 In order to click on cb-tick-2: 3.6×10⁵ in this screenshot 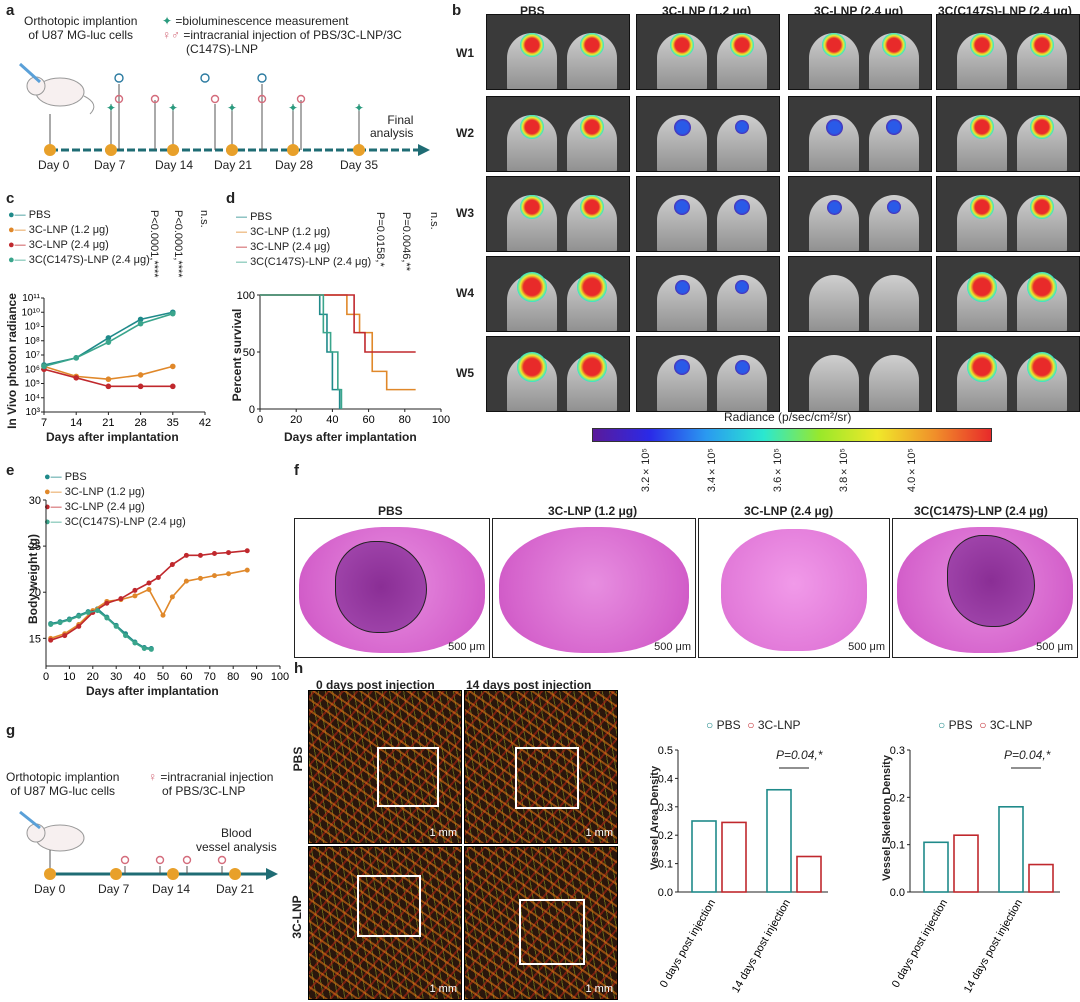, I will do `click(778, 470)`.